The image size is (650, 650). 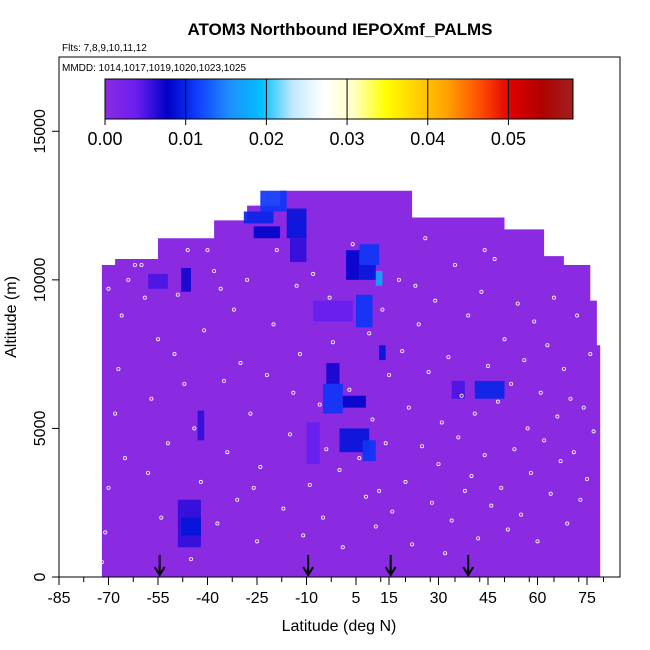 What do you see at coordinates (256, 598) in the screenshot?
I see `x-tick-label: -25` at bounding box center [256, 598].